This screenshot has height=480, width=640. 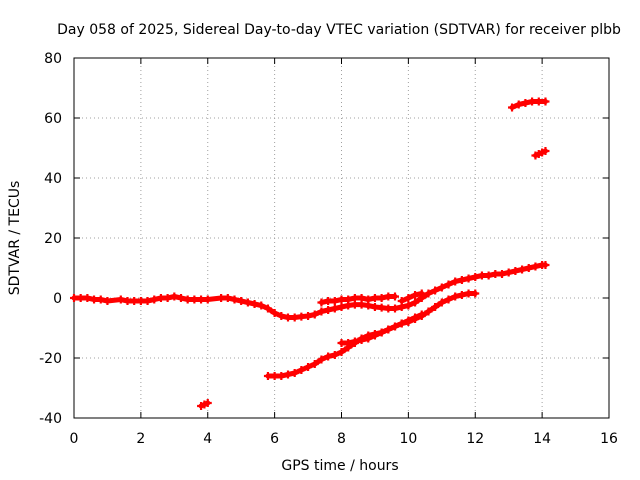 I want to click on x-axis-label: GPS time / hours, so click(x=339, y=466).